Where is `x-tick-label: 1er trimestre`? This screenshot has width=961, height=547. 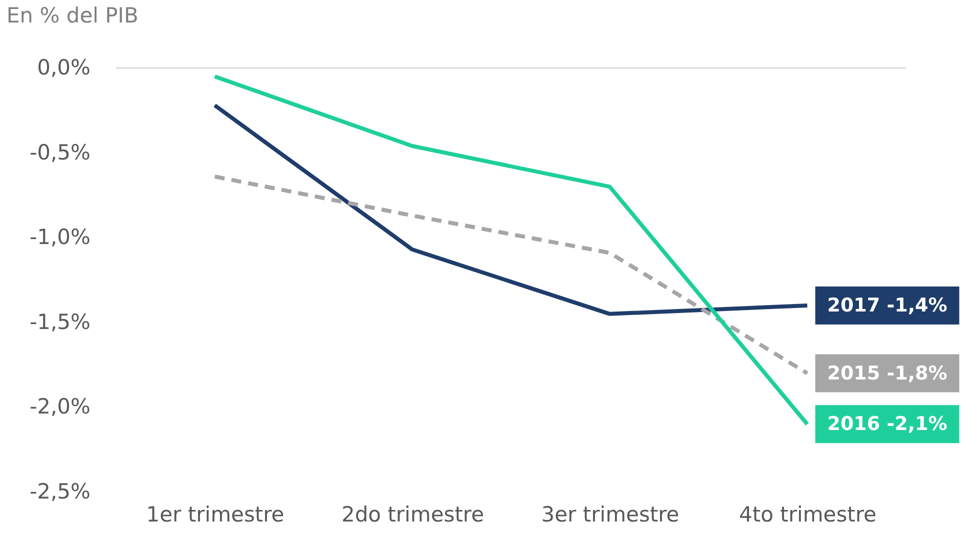
x-tick-label: 1er trimestre is located at coordinates (215, 514).